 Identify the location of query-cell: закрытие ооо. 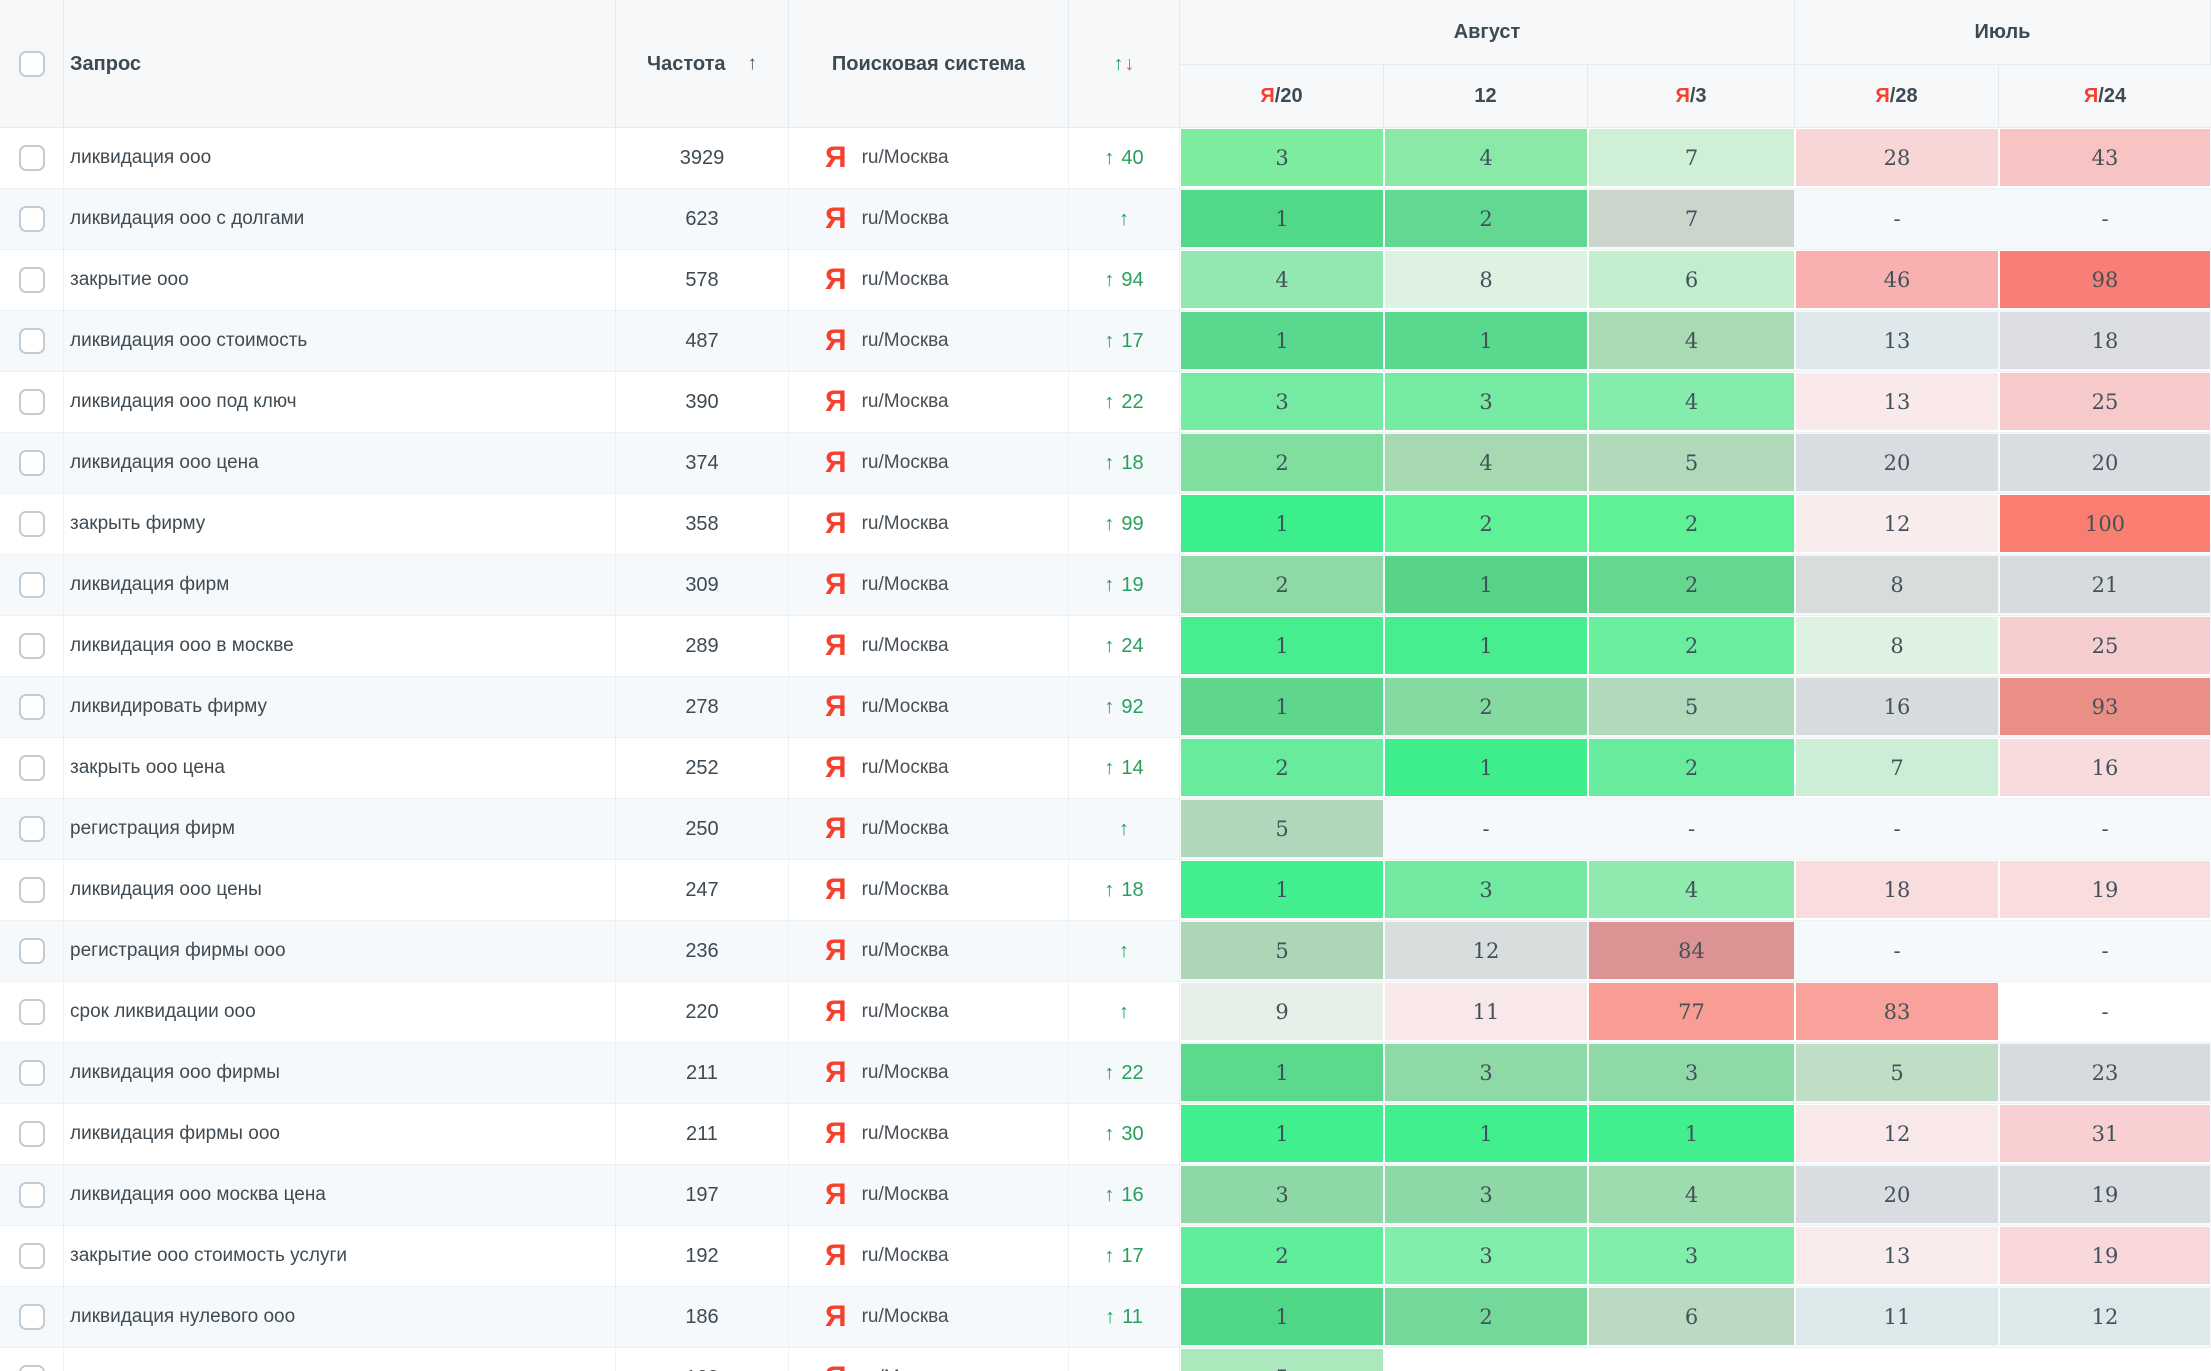
(340, 280).